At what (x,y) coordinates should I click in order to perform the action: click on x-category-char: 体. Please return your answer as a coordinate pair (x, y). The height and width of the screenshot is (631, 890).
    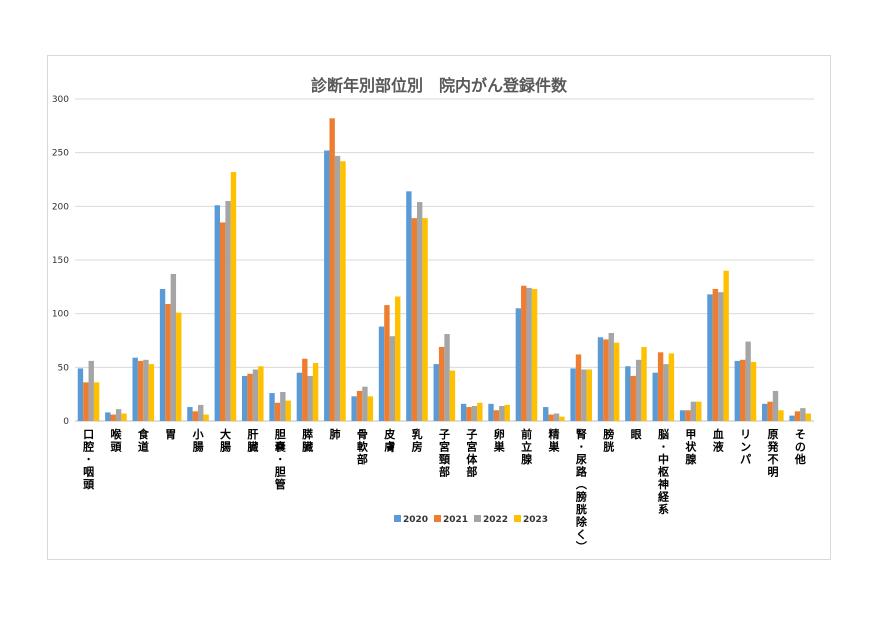
    Looking at the image, I should click on (472, 459).